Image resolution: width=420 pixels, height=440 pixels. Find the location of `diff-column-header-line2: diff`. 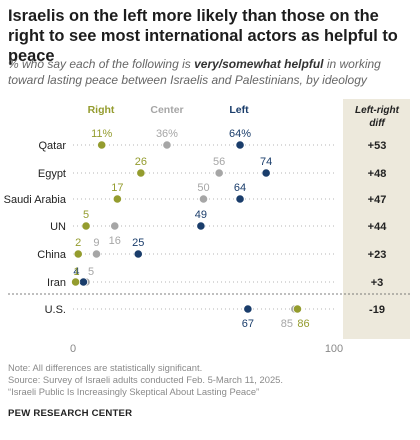

diff-column-header-line2: diff is located at coordinates (377, 123).